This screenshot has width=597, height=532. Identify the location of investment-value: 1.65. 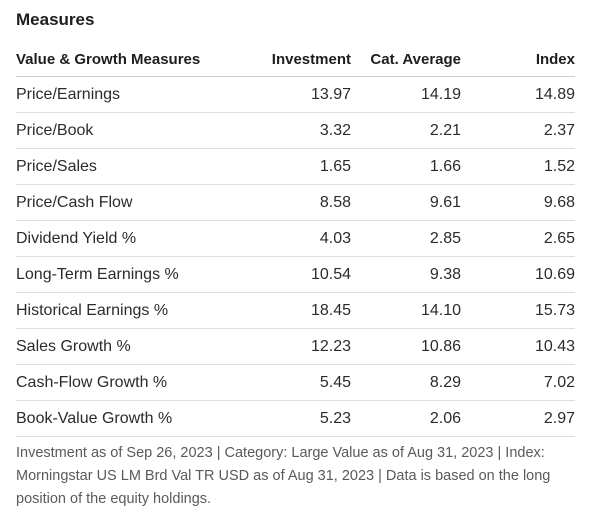
(287, 166).